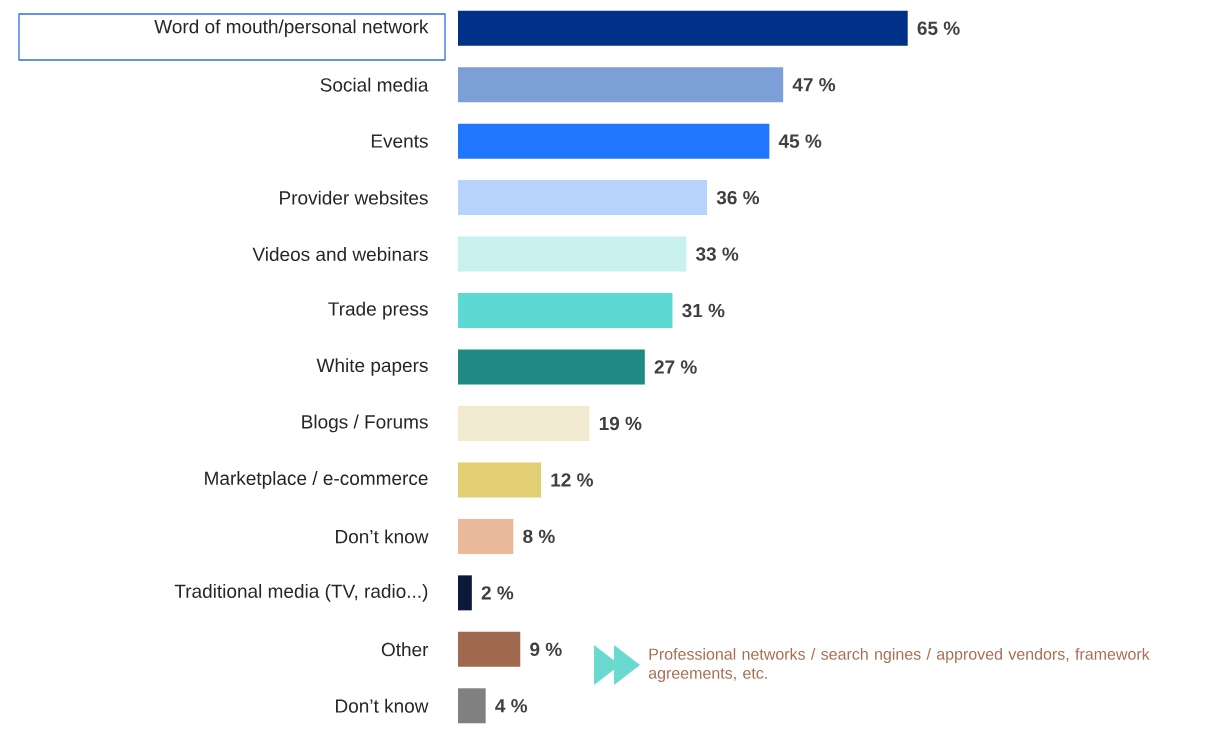  I want to click on y-tick-label: Trade press, so click(378, 310).